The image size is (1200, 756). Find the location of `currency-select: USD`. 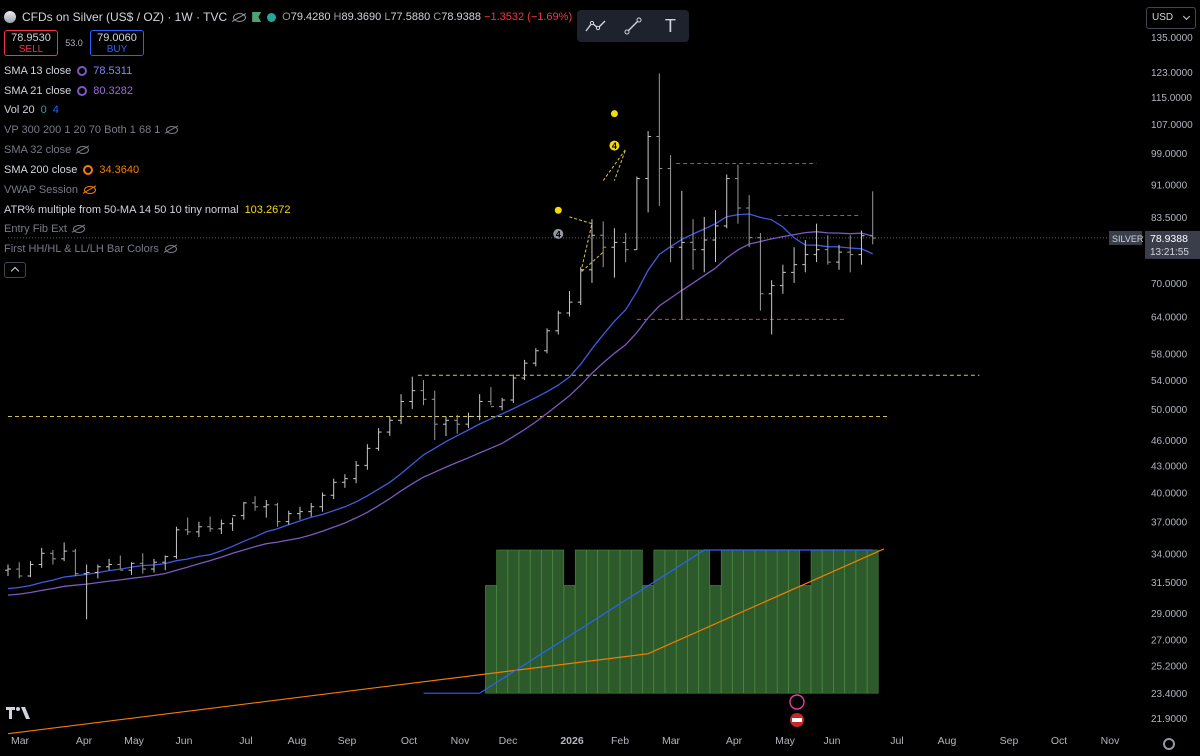

currency-select: USD is located at coordinates (1171, 18).